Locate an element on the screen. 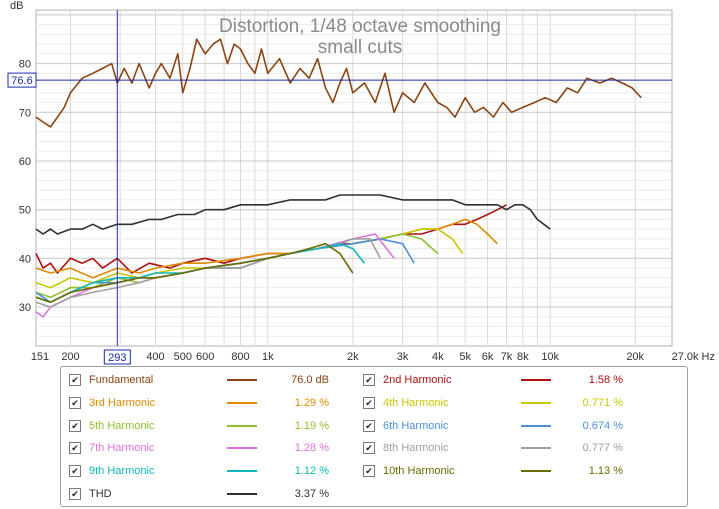  x-tick-label: 8k is located at coordinates (523, 357).